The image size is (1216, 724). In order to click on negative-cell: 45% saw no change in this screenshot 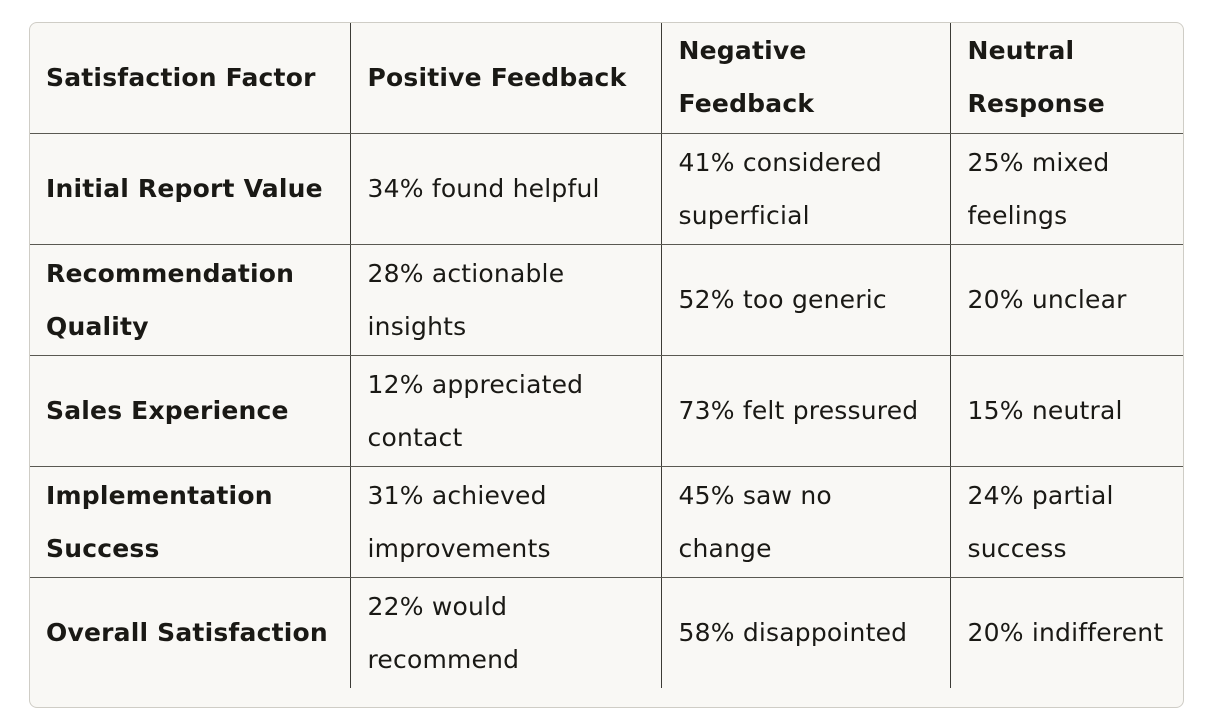, I will do `click(805, 521)`.